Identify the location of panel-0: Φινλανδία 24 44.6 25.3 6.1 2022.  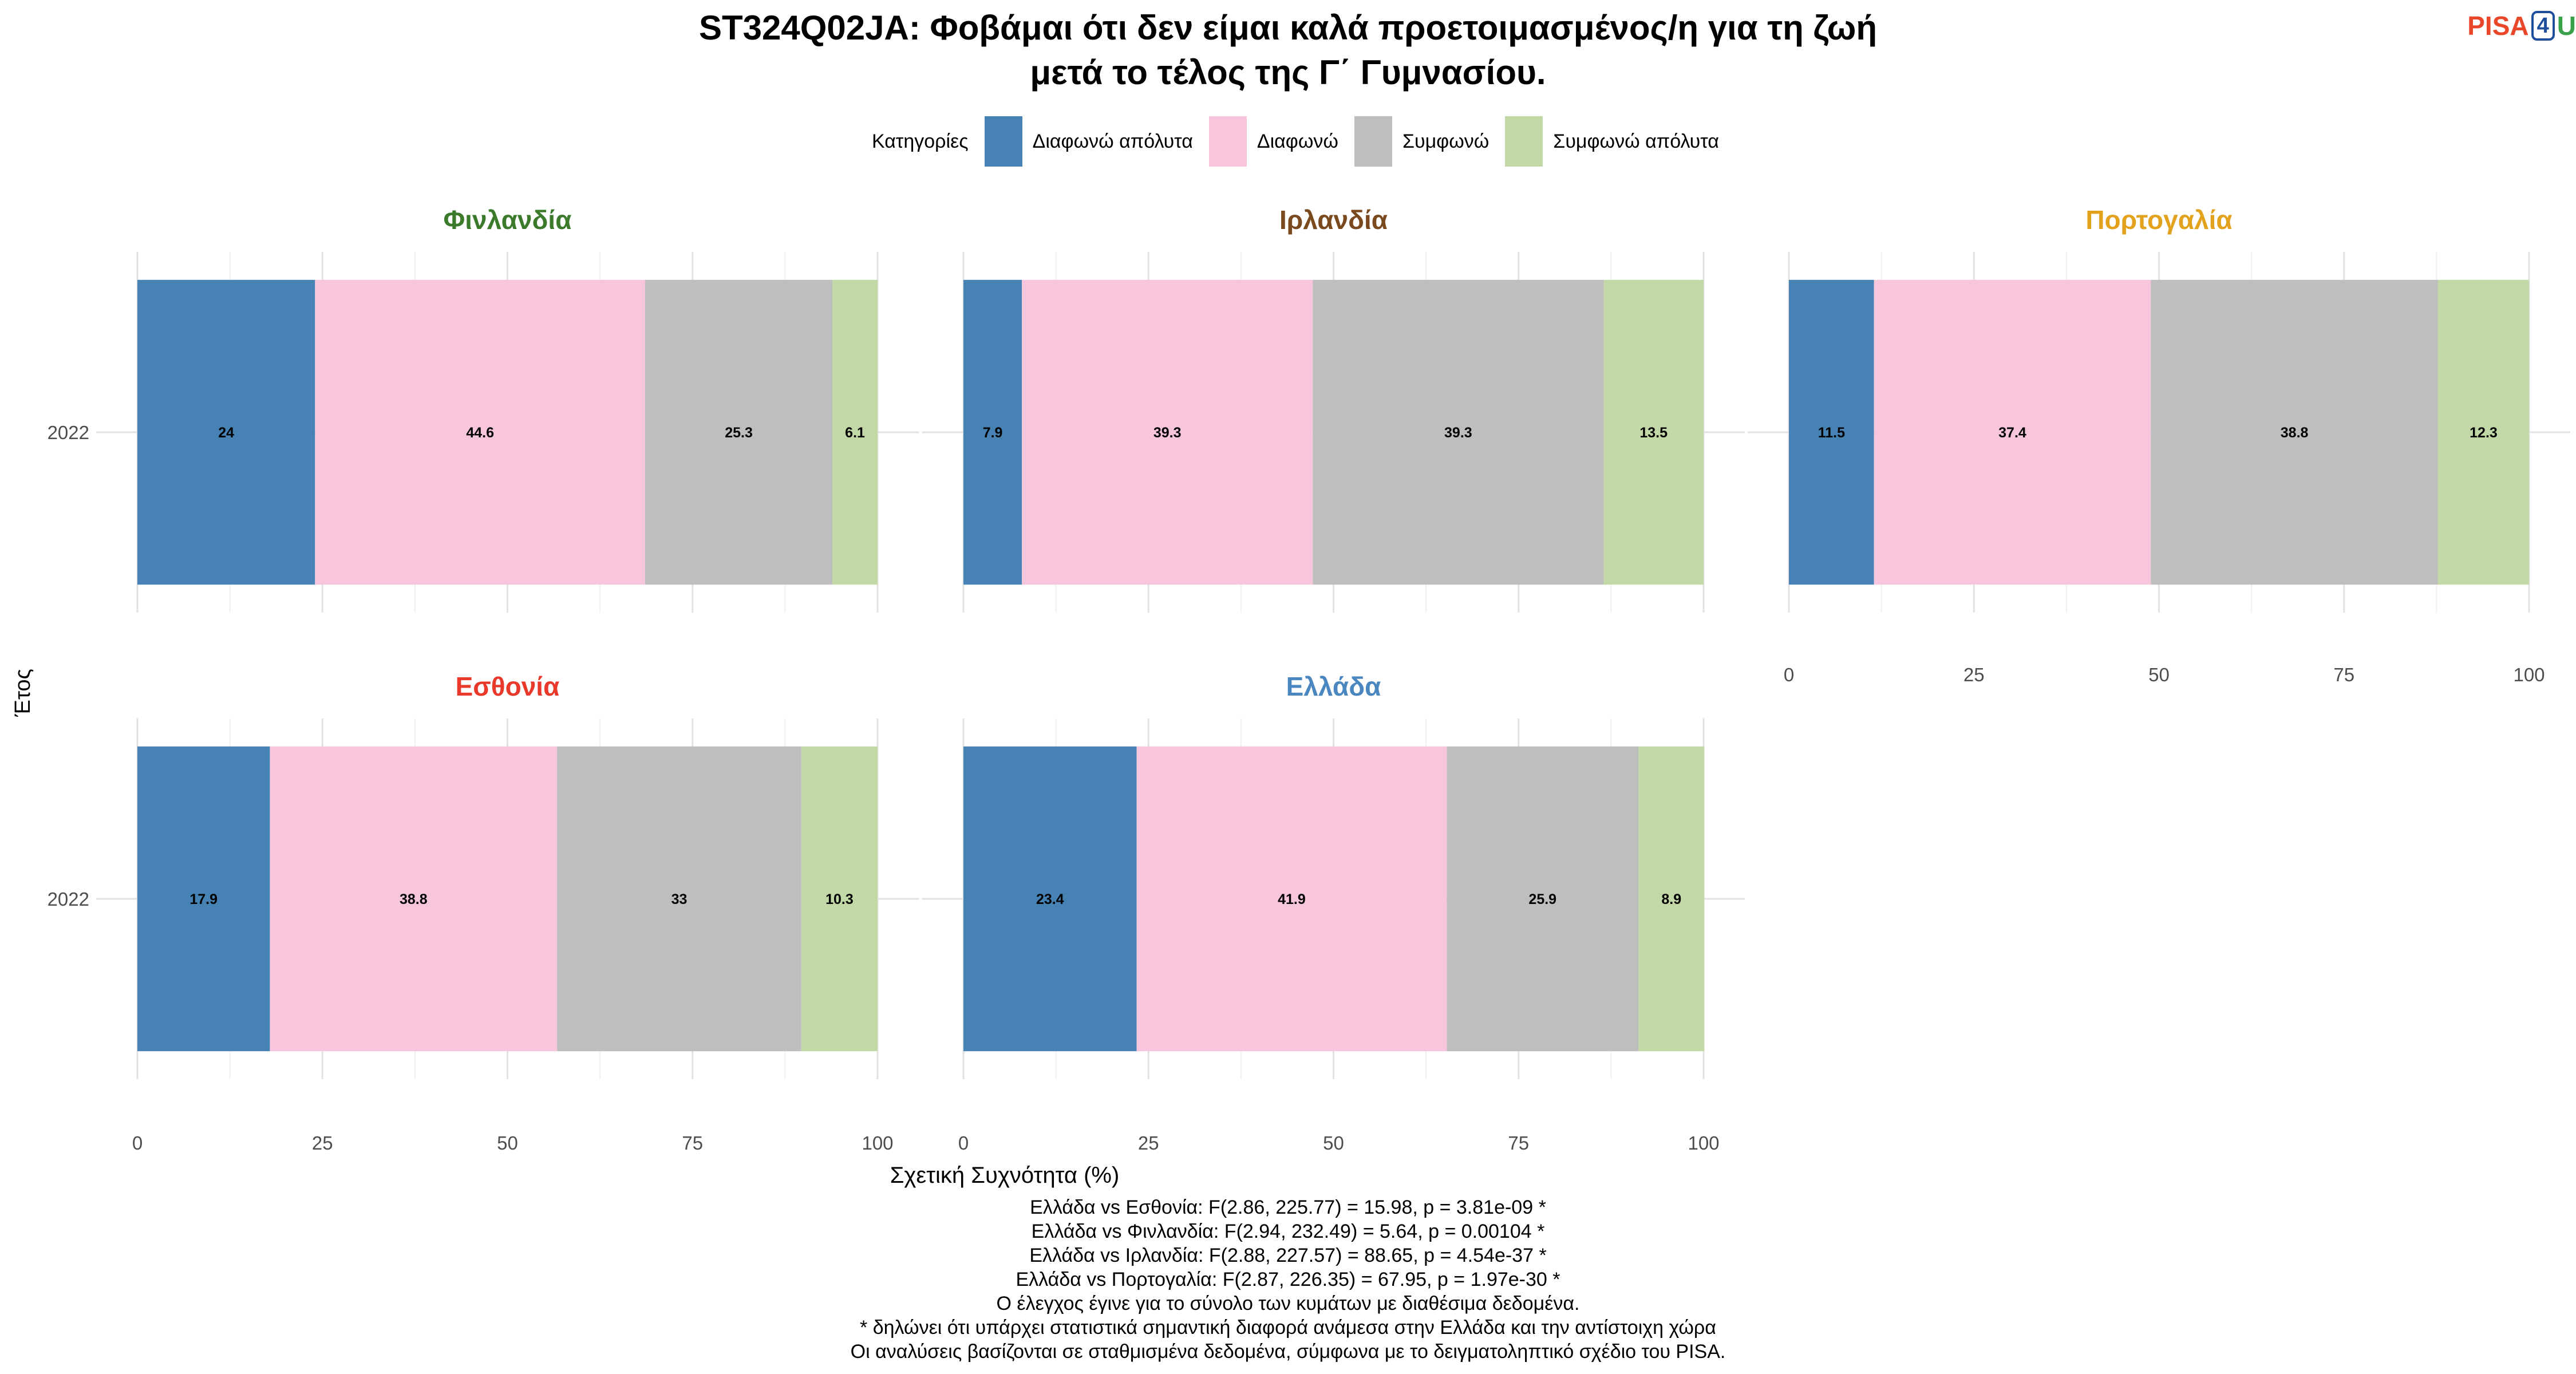
(483, 409).